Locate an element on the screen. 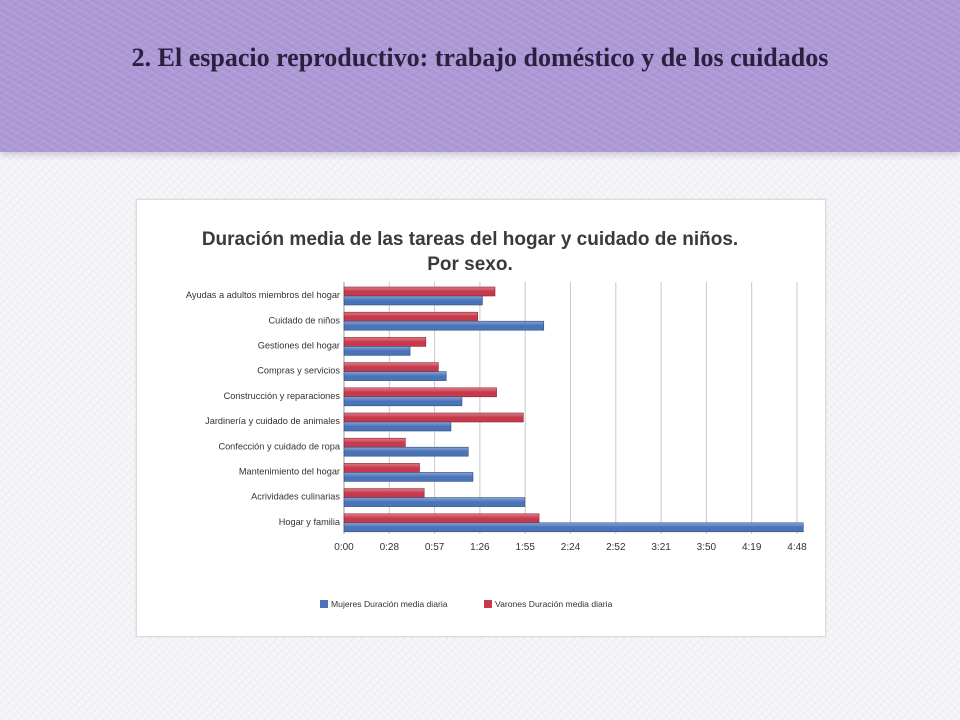 The width and height of the screenshot is (960, 720). legend-swatch-varones is located at coordinates (488, 604).